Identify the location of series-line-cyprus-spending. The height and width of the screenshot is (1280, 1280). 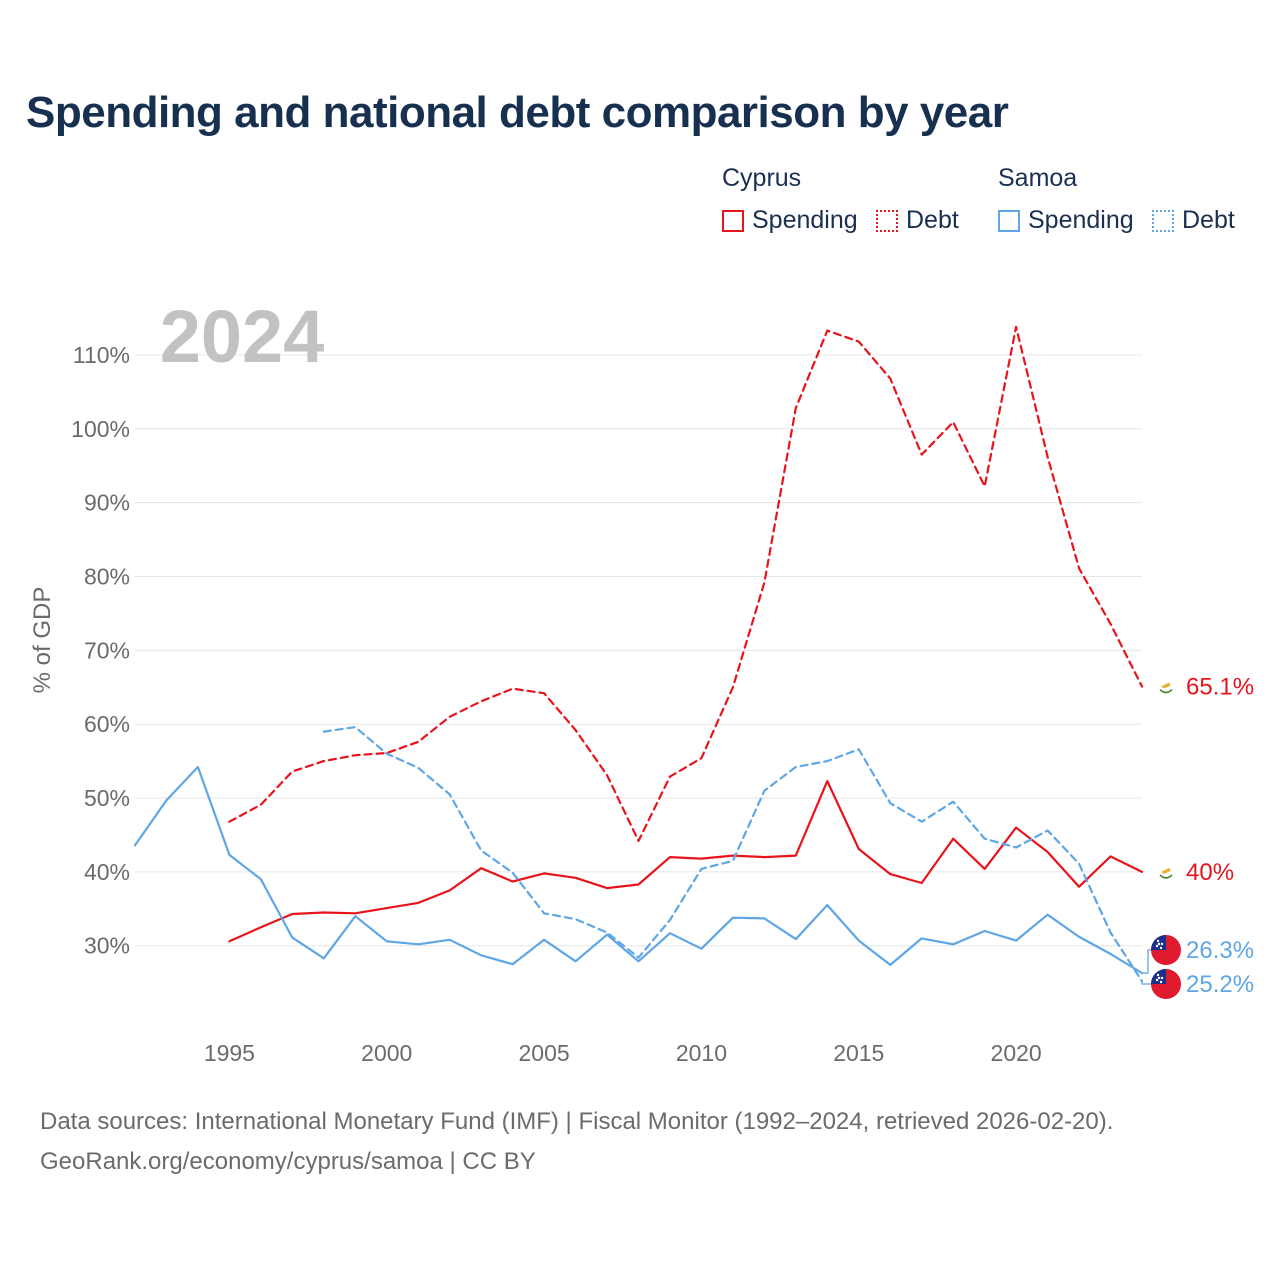
(686, 861).